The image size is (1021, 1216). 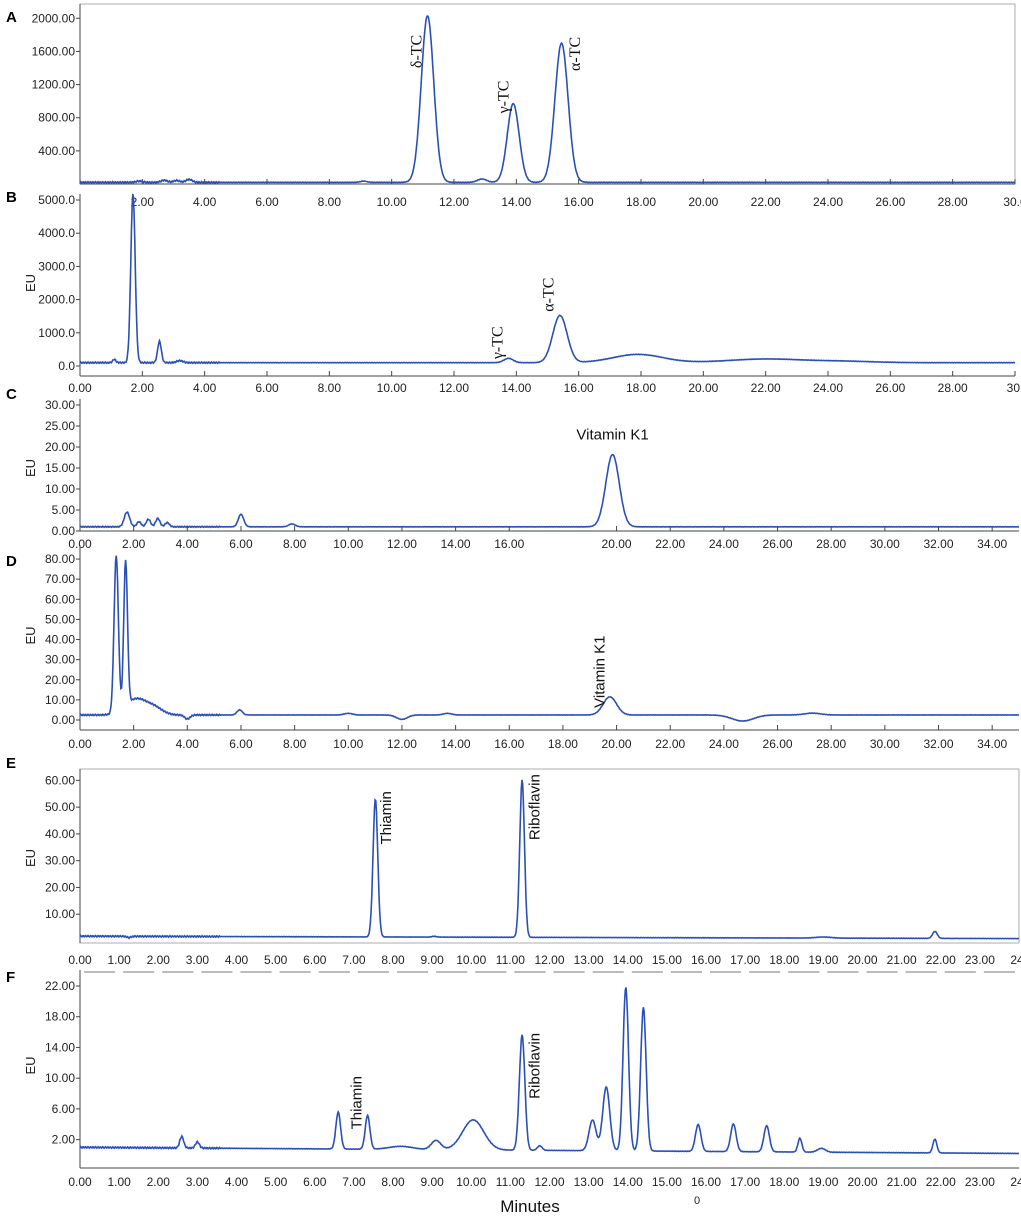 I want to click on x-tick-label: 3.00, so click(x=198, y=1182).